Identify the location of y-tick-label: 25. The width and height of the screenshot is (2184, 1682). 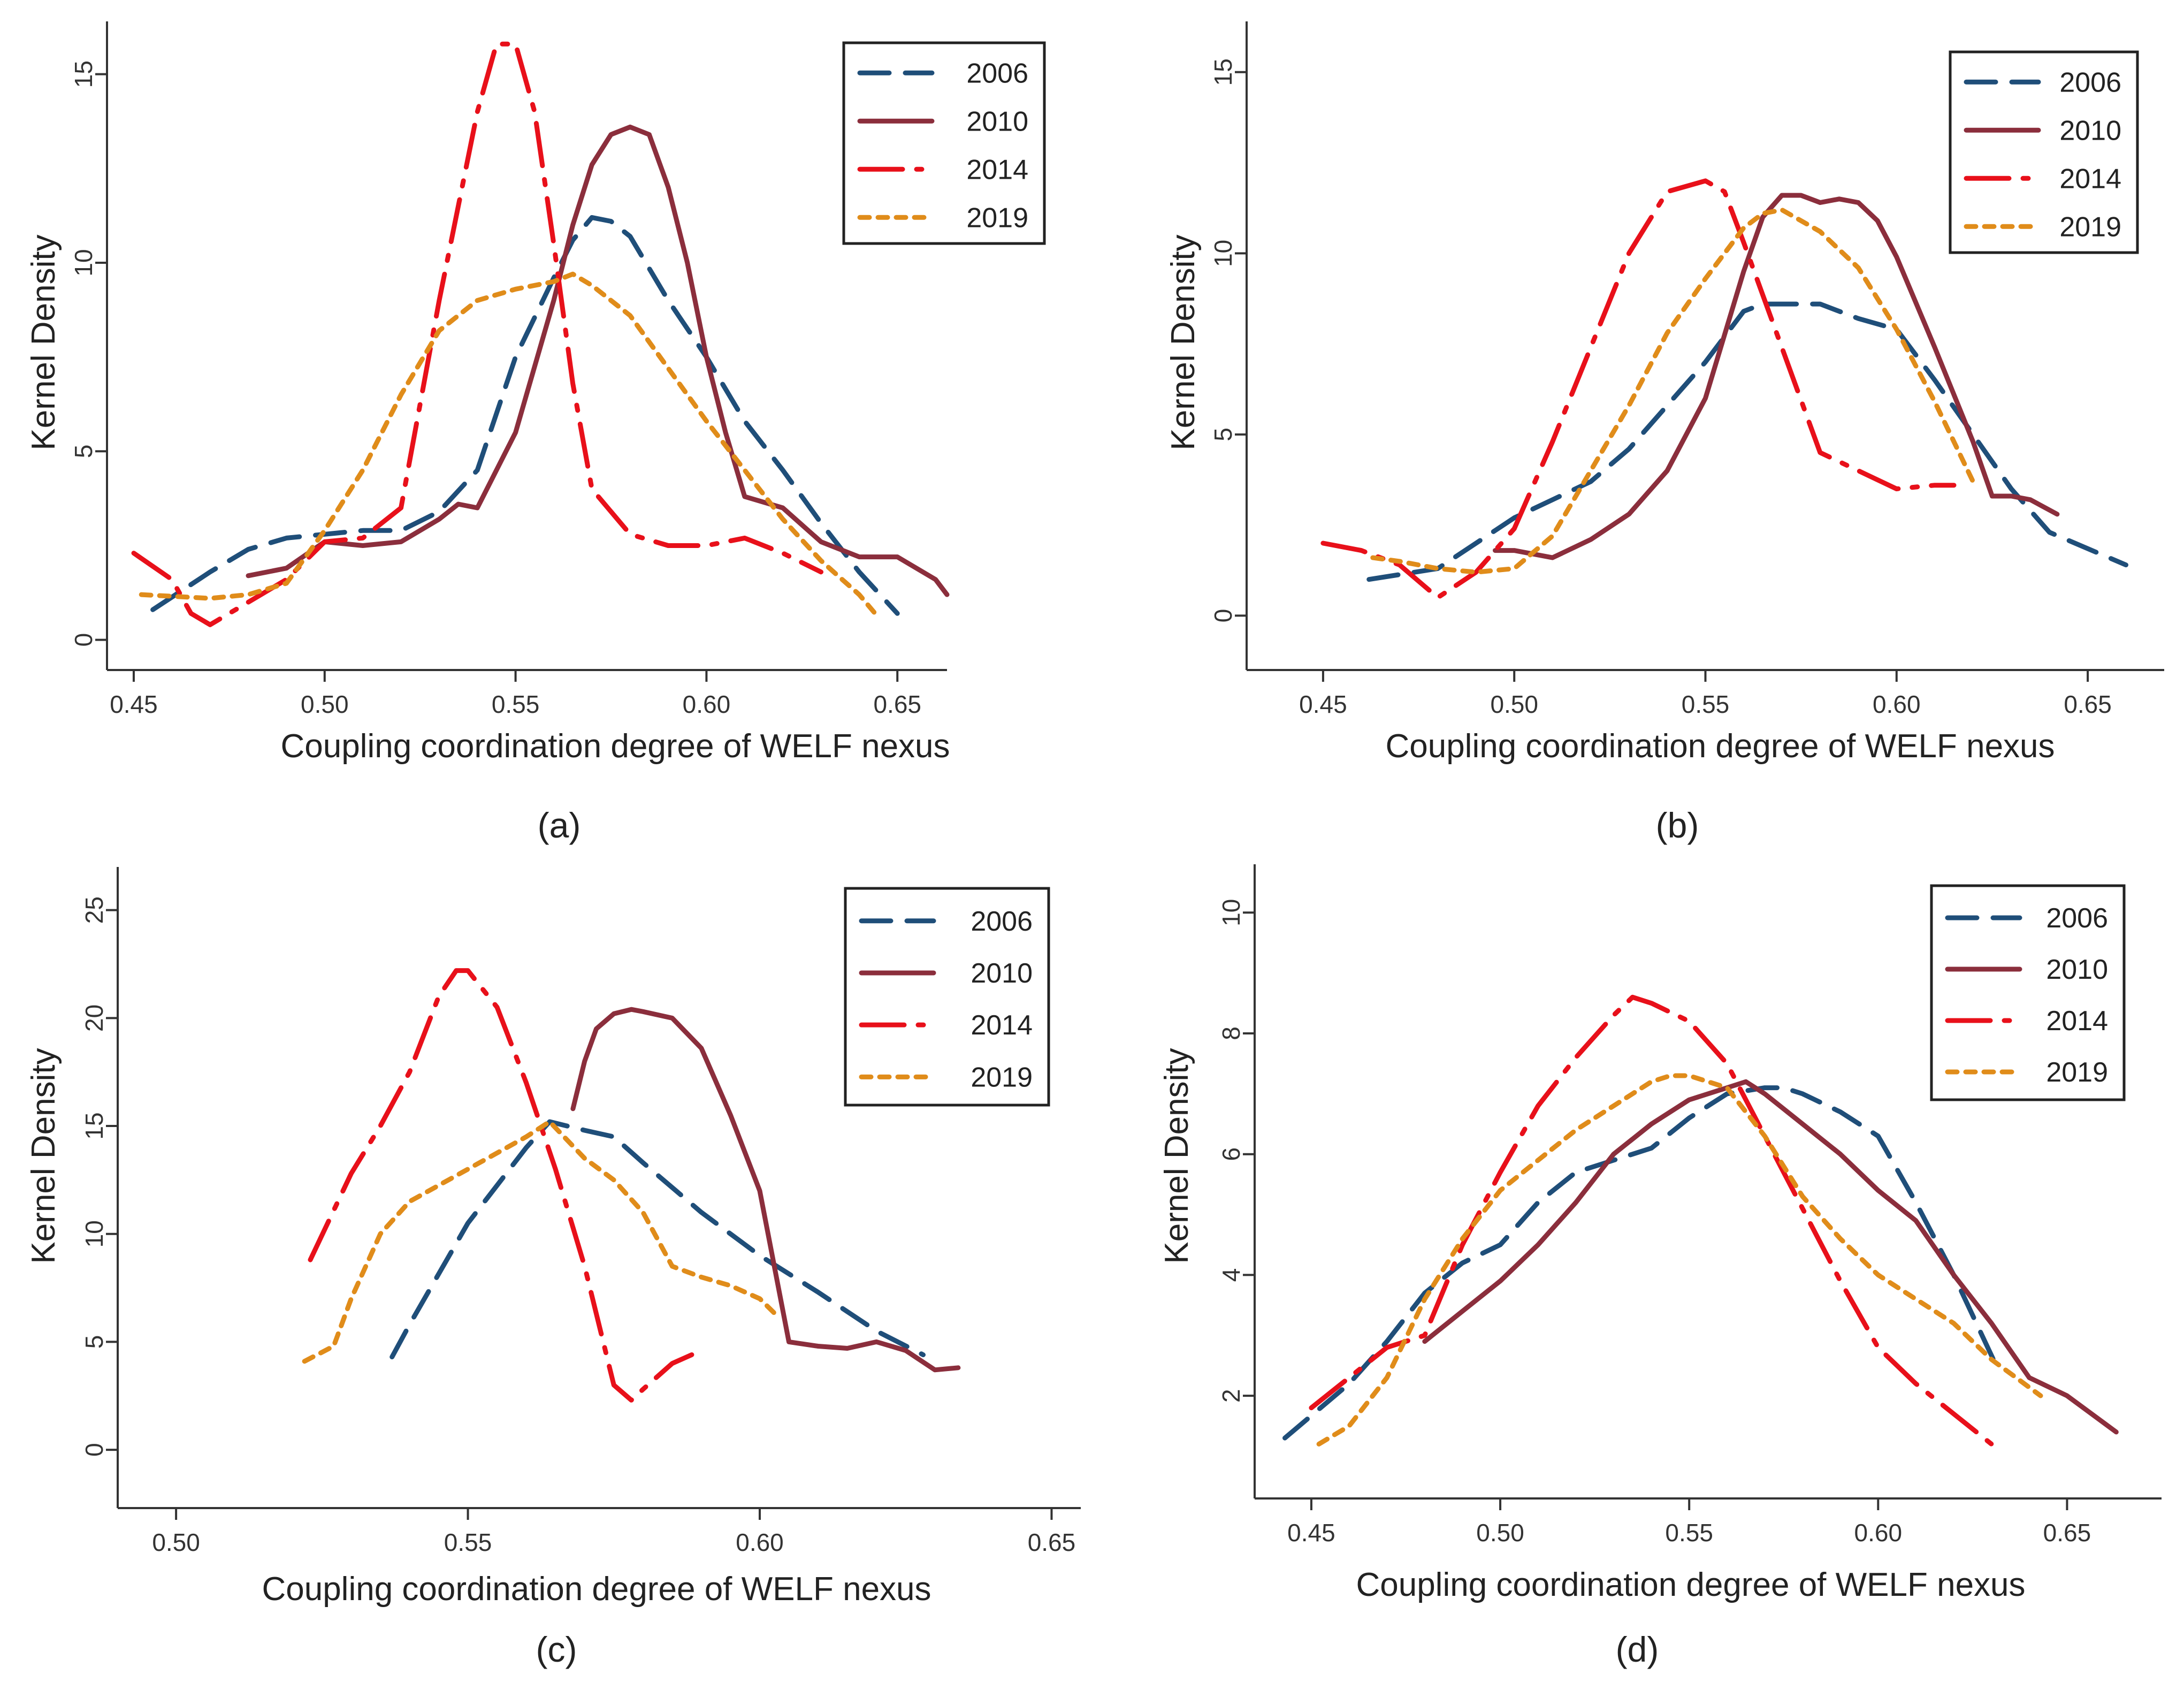
(94, 910).